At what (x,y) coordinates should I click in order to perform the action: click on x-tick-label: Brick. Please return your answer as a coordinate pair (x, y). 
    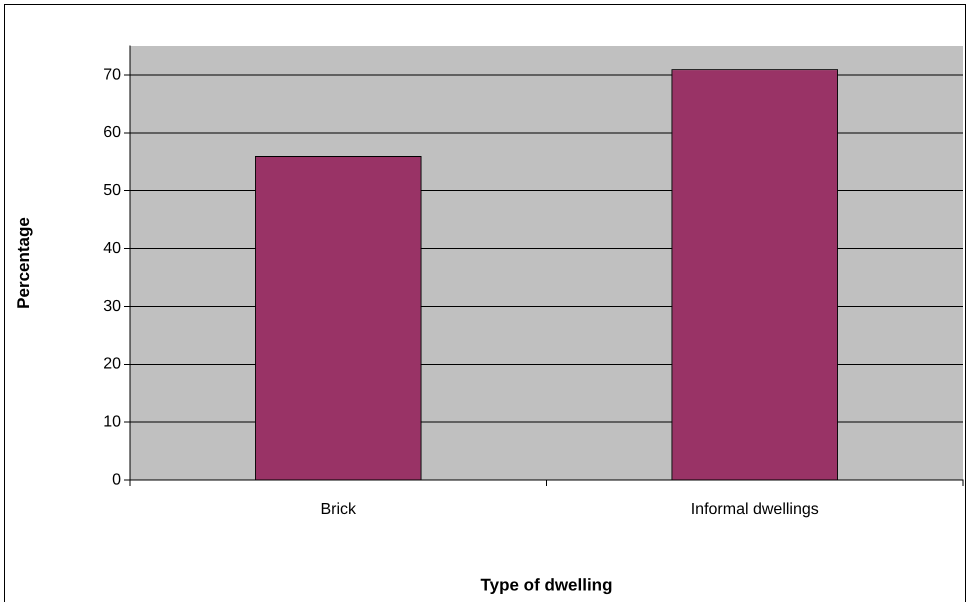
    Looking at the image, I should click on (339, 509).